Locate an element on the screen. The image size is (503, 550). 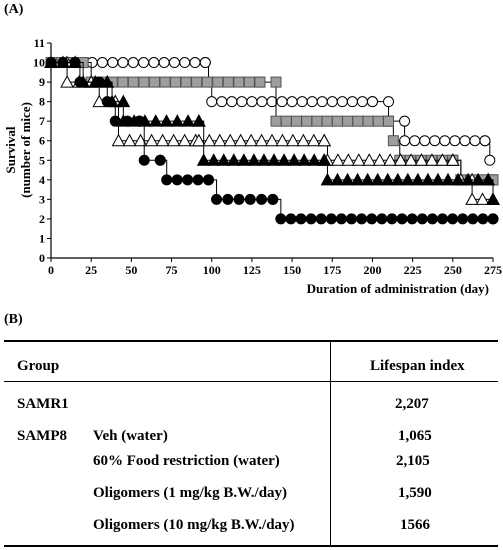
y-tick-label: 2 is located at coordinates (42, 219).